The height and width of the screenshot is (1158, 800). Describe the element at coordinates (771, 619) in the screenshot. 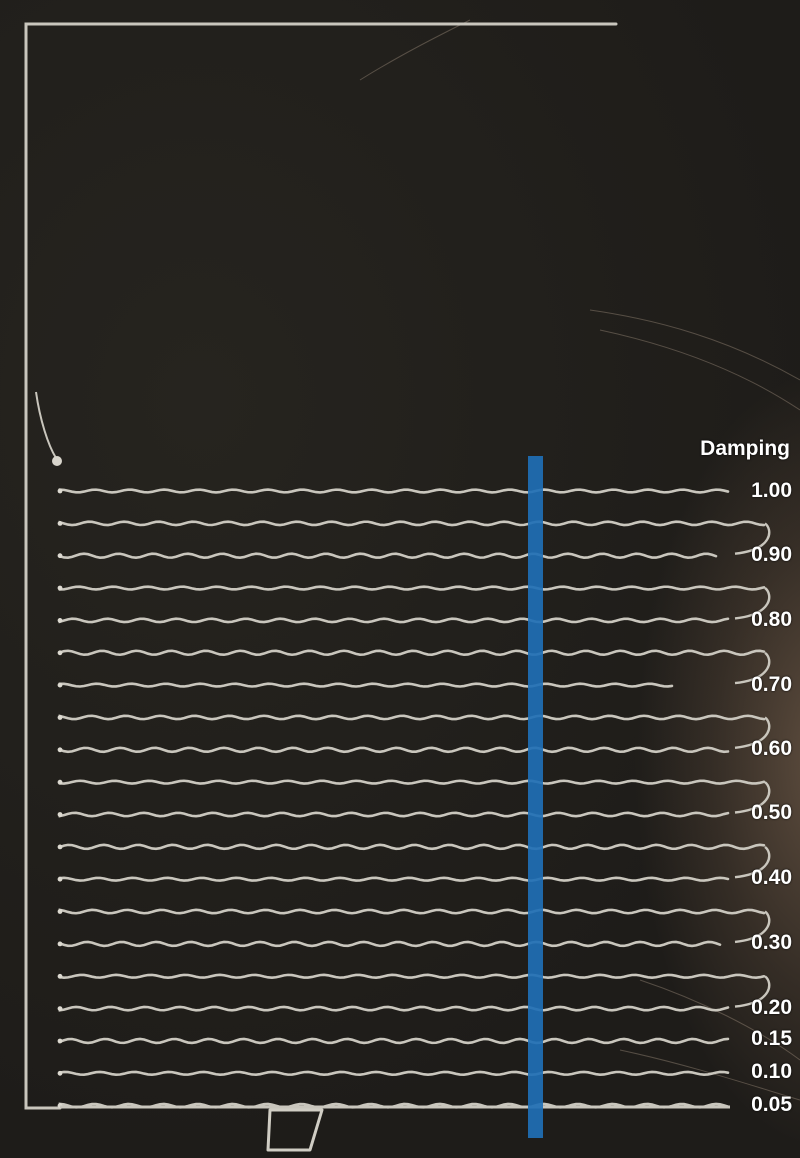

I see `damping-label: 0.80` at that location.